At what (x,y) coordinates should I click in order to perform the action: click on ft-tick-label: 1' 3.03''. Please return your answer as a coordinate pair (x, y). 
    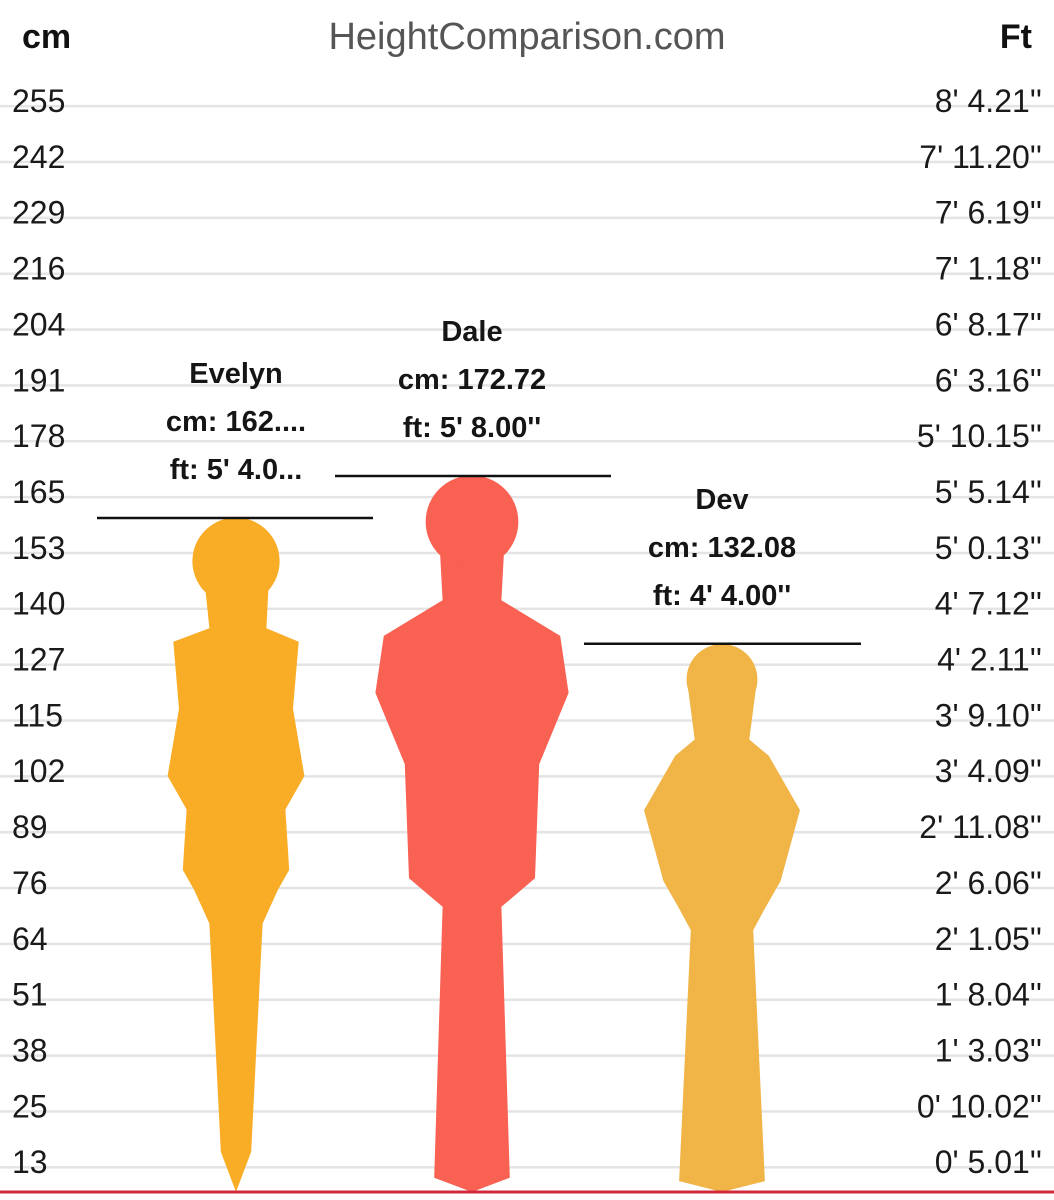
    Looking at the image, I should click on (988, 1050).